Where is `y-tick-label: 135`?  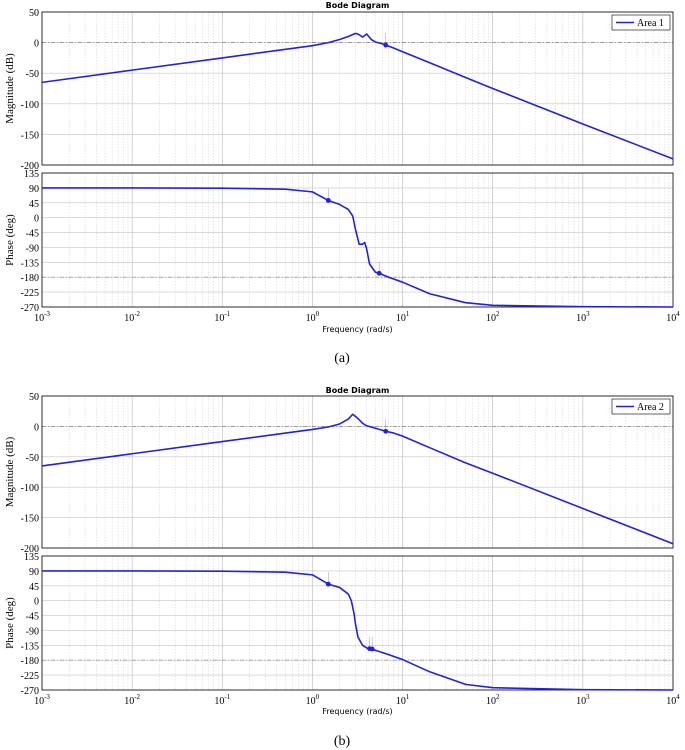 y-tick-label: 135 is located at coordinates (31, 174).